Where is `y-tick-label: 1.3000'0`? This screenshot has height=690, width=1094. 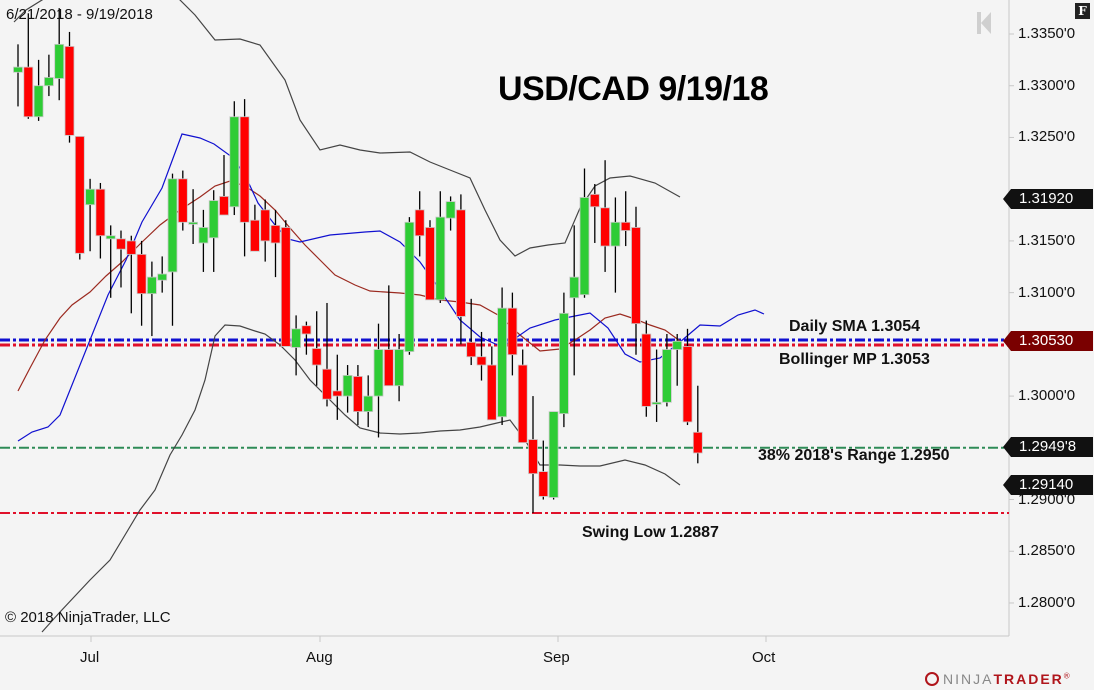 y-tick-label: 1.3000'0 is located at coordinates (1047, 396).